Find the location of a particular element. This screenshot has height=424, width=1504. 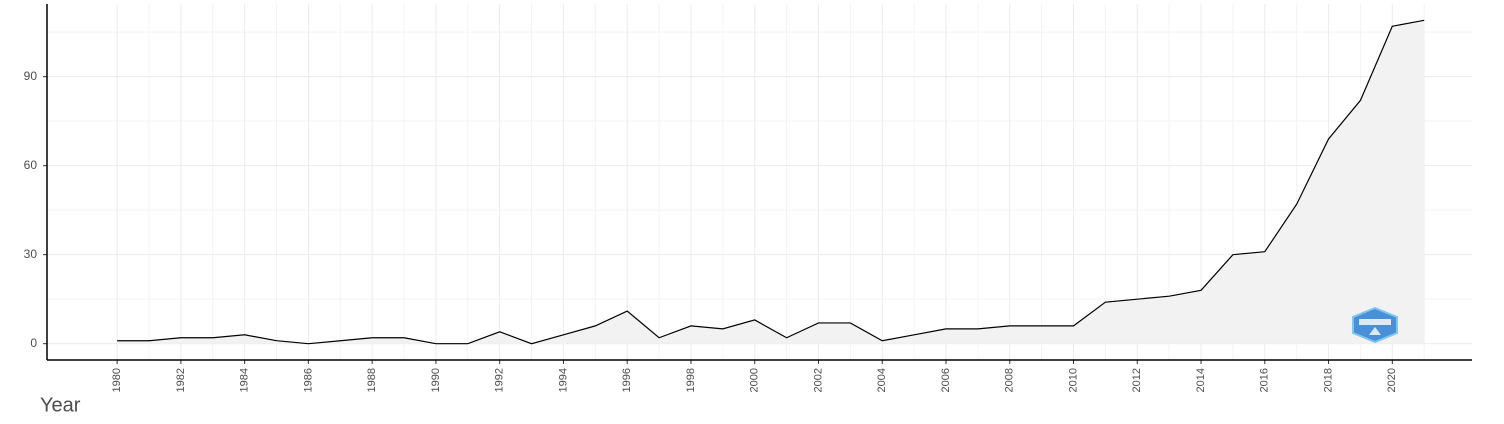

x-tick-label: 1984 is located at coordinates (245, 380).